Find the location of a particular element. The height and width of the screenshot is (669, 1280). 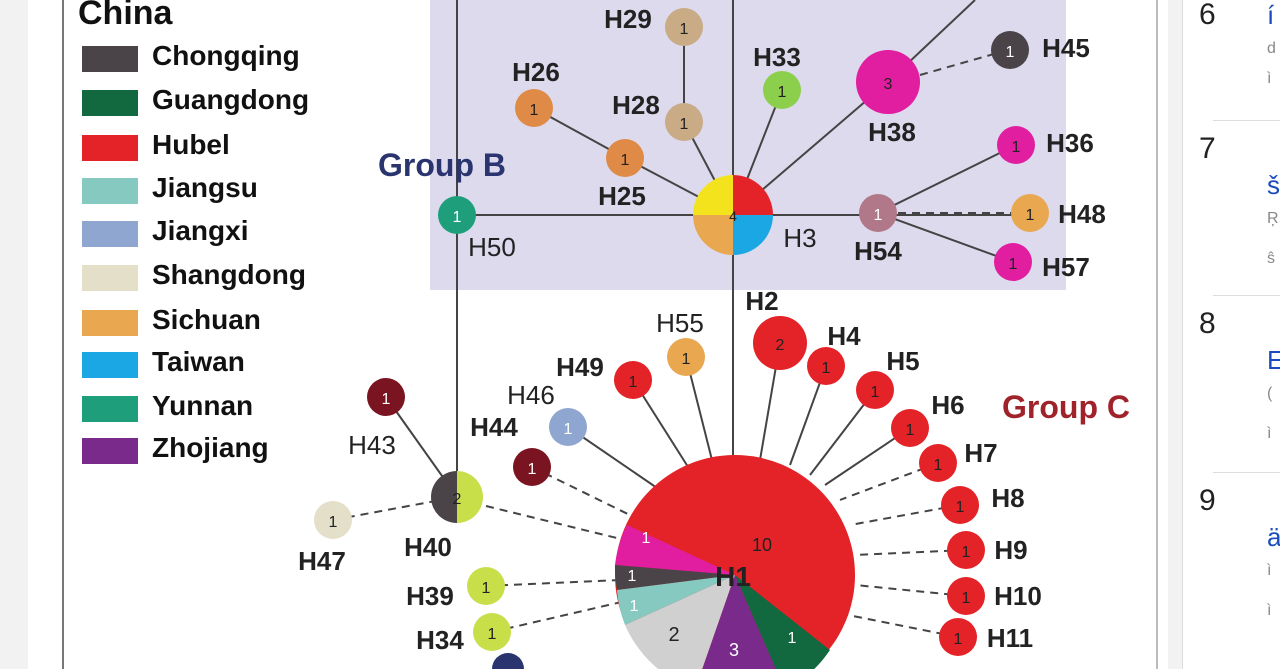

label-h48: H48 is located at coordinates (1082, 214).